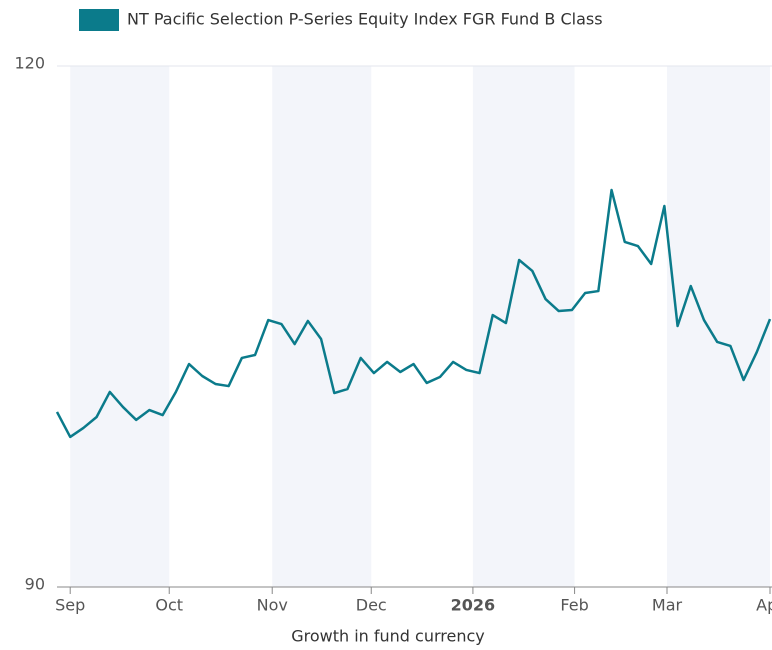 The height and width of the screenshot is (650, 772). What do you see at coordinates (169, 605) in the screenshot?
I see `x-tick-label: Oct` at bounding box center [169, 605].